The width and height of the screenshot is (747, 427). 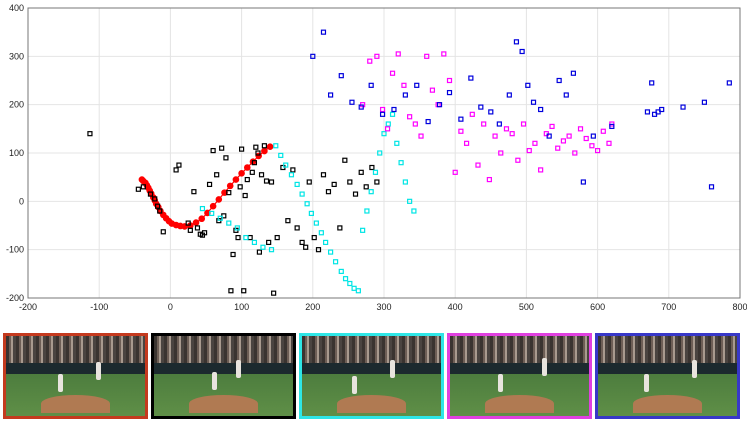 I want to click on y-tick-label: 300, so click(x=16, y=56).